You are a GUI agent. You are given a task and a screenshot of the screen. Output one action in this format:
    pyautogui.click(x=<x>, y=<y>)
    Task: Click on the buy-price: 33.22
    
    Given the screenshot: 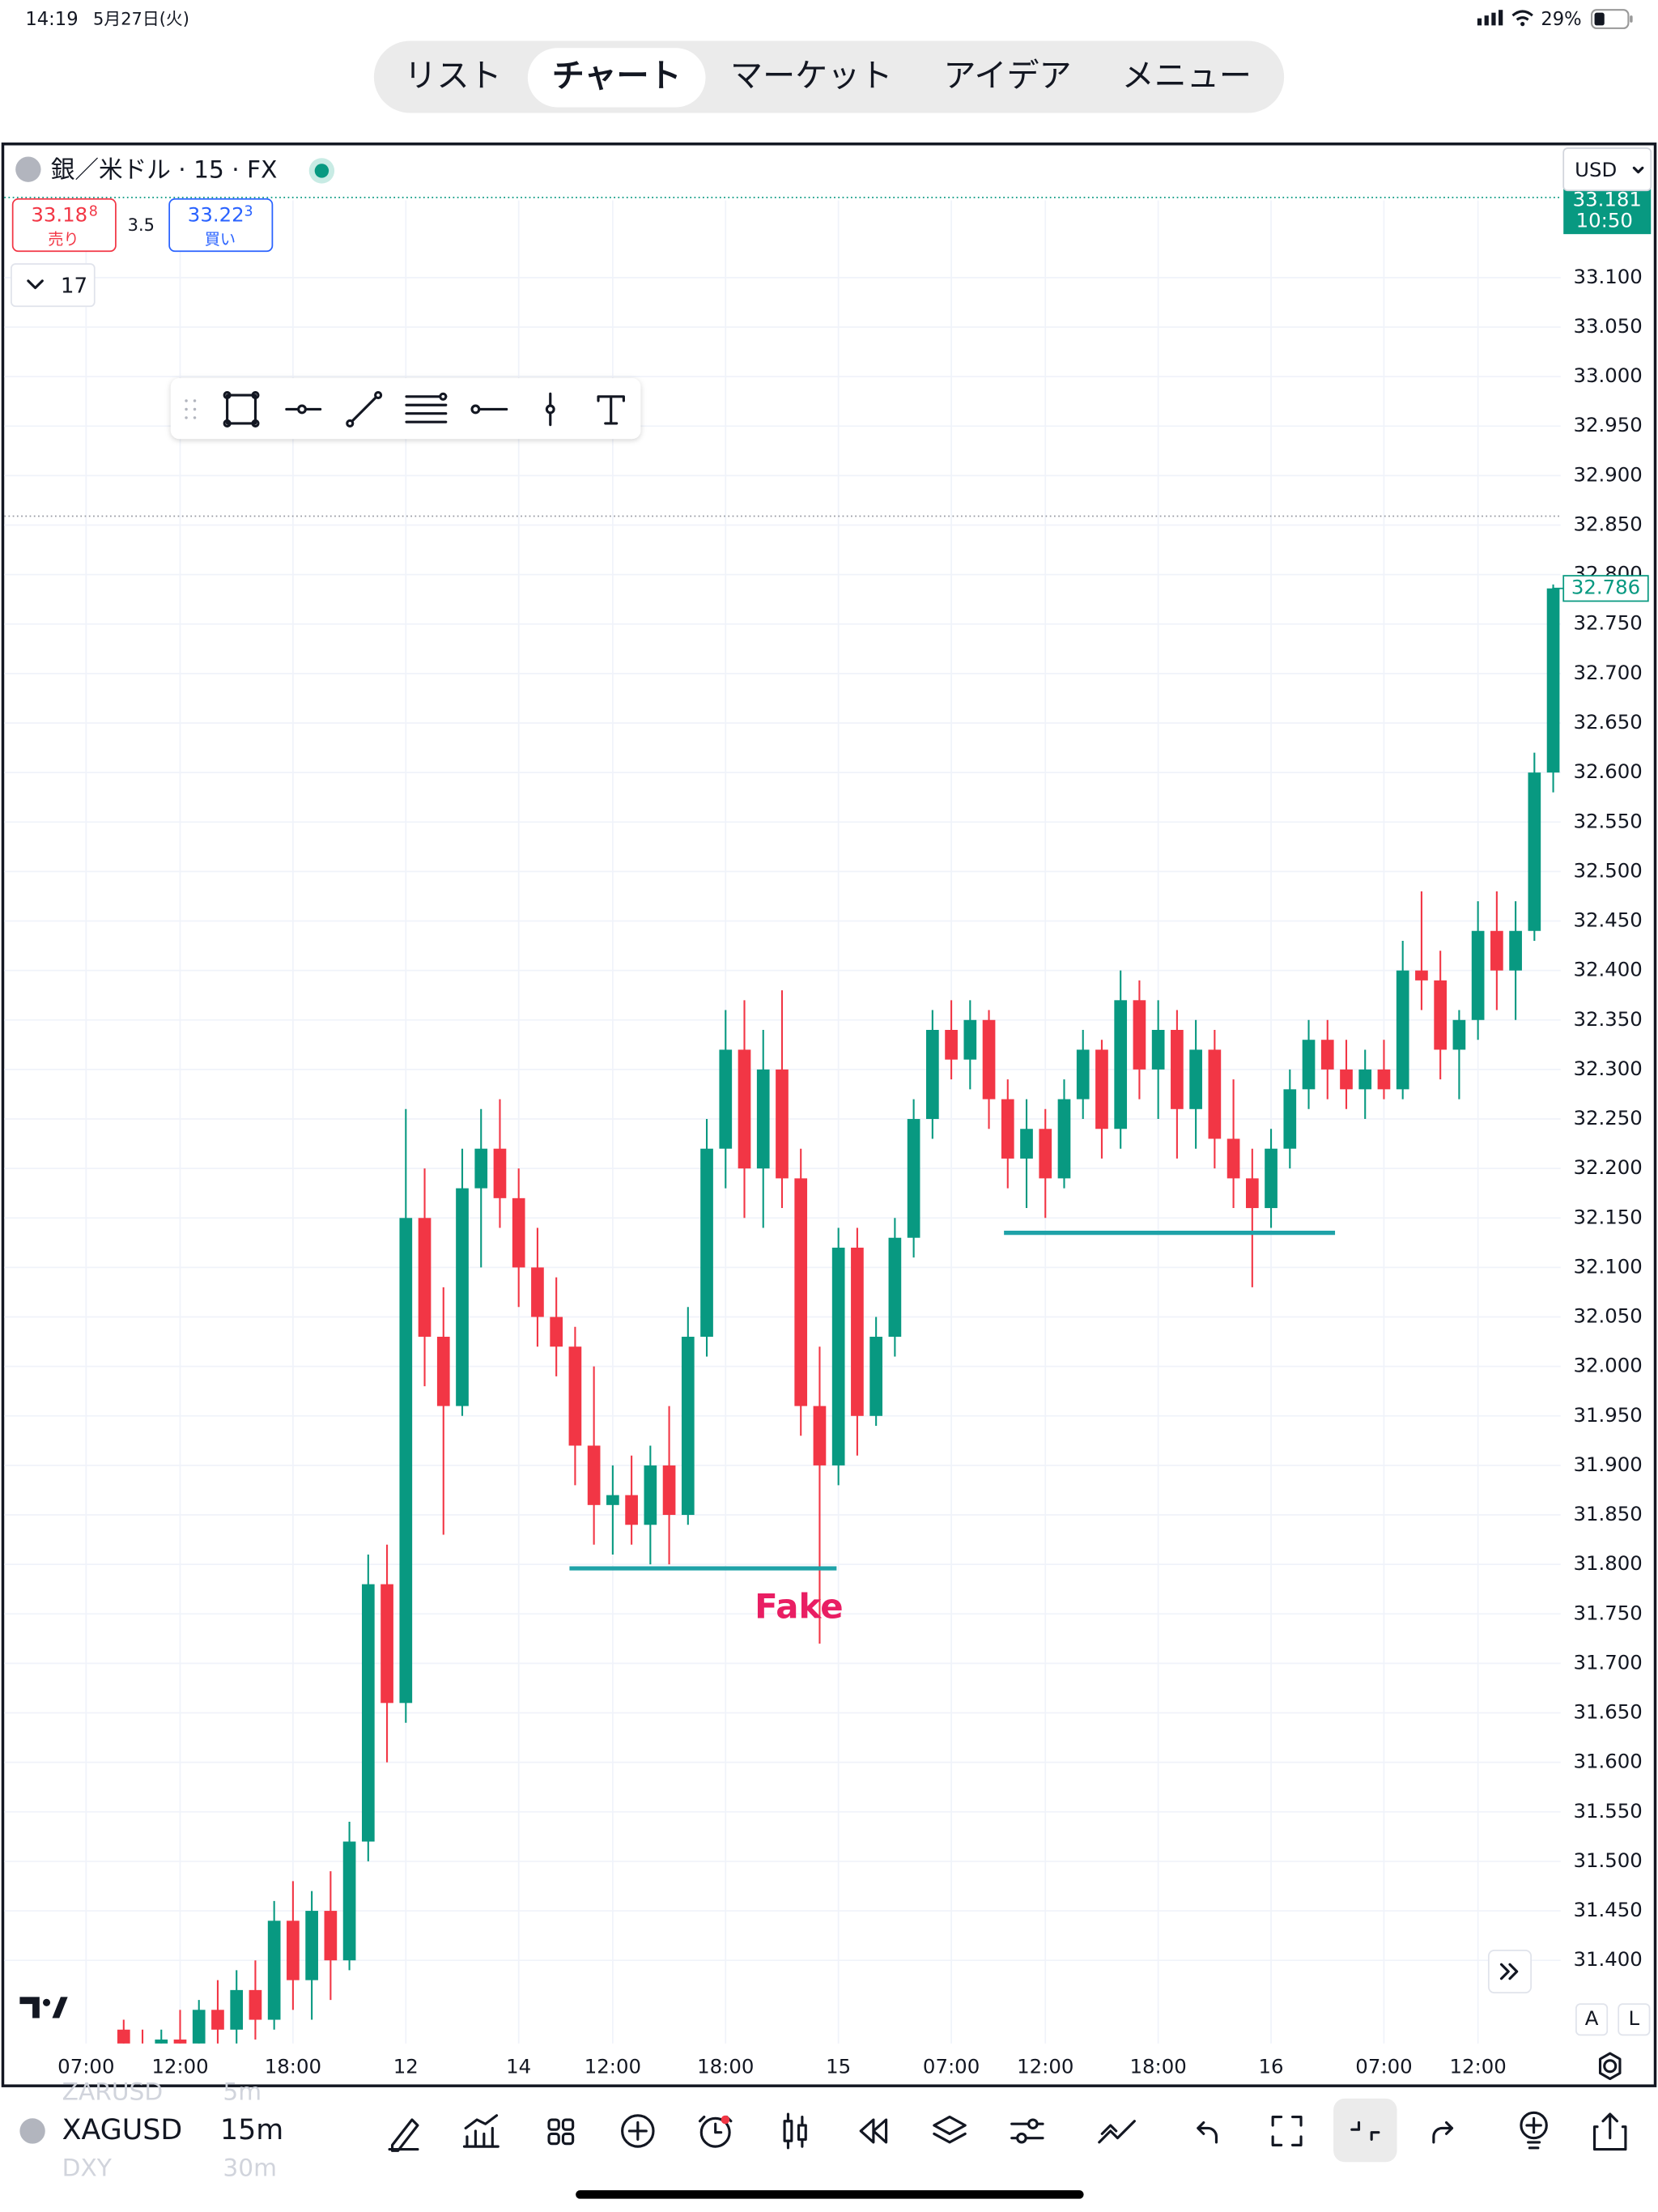 What is the action you would take?
    pyautogui.click(x=216, y=215)
    